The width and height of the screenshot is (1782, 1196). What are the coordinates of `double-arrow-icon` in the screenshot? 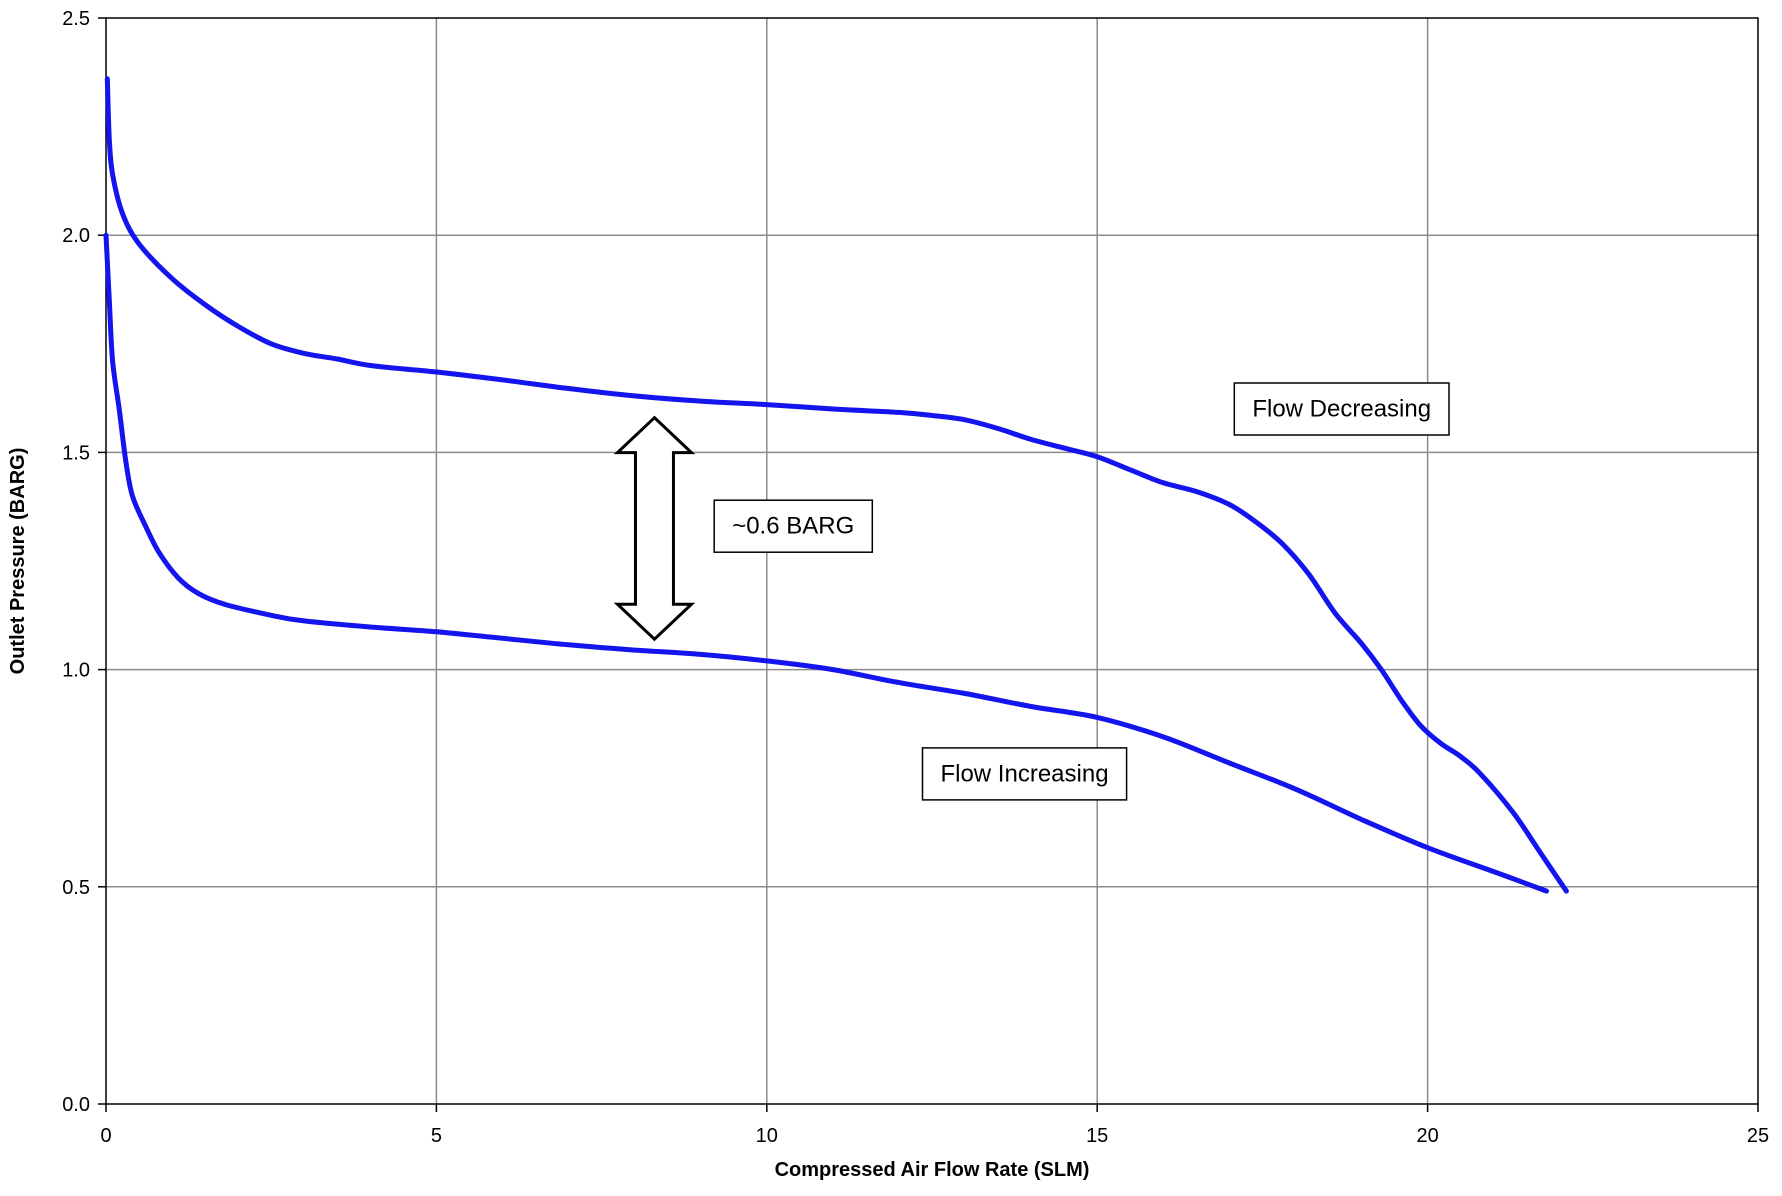 It's located at (654, 528).